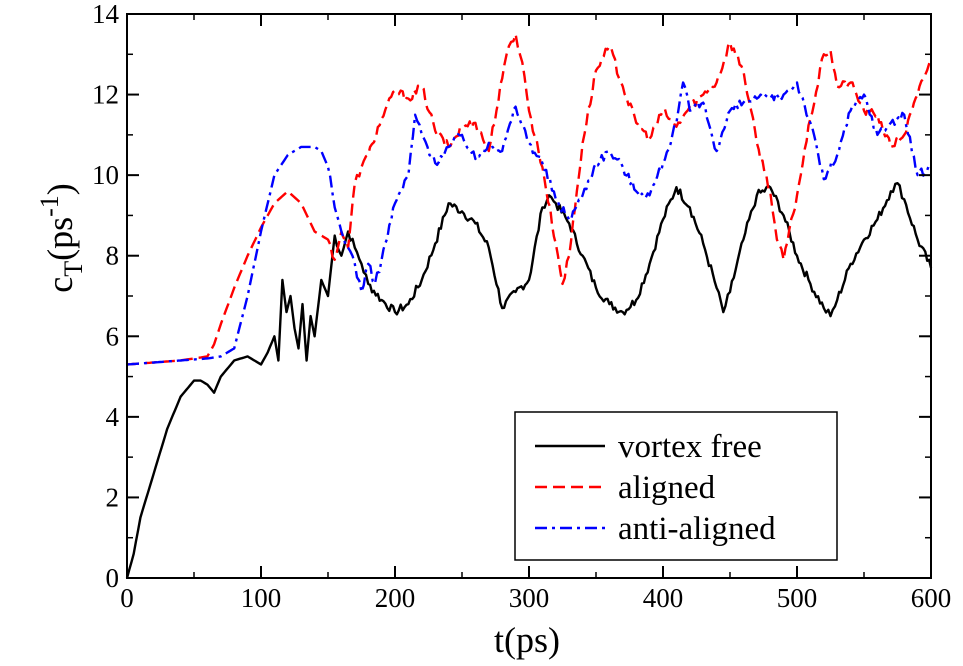 The width and height of the screenshot is (963, 666). I want to click on y-tick-label: 6, so click(113, 336).